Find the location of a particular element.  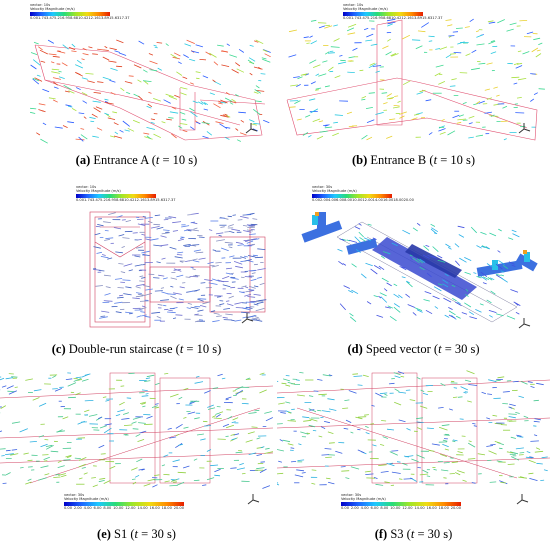

legend-title: Velocity Magnitude (m/s) is located at coordinates (363, 498).